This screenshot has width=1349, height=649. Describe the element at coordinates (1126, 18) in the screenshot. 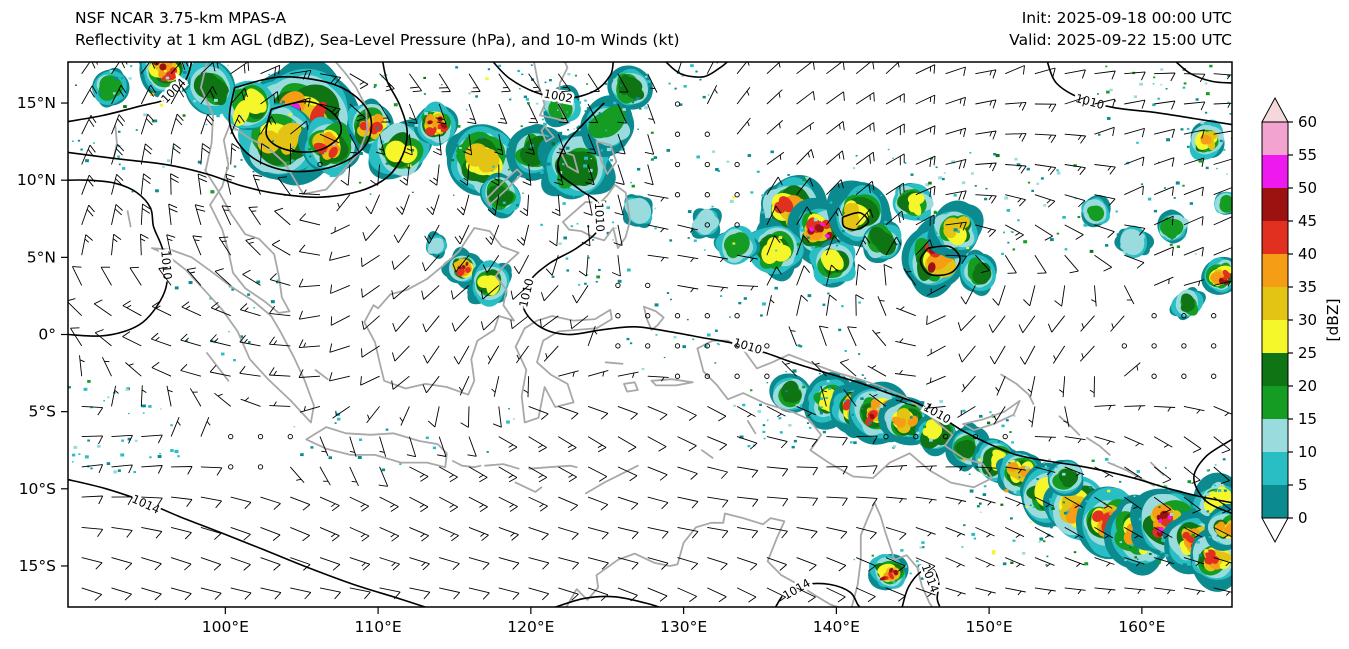

I see `init-time-label: Init: 2025-09-18 00:00 UTC` at that location.